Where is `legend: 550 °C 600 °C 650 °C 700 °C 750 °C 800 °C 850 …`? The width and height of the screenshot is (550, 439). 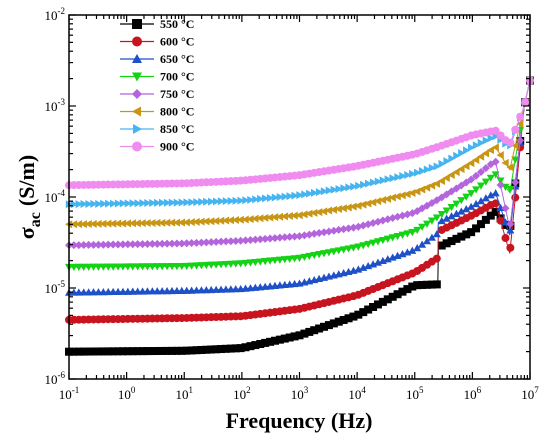
legend: 550 °C 600 °C 650 °C 700 °C 750 °C 800 °C 850 … is located at coordinates (157, 85).